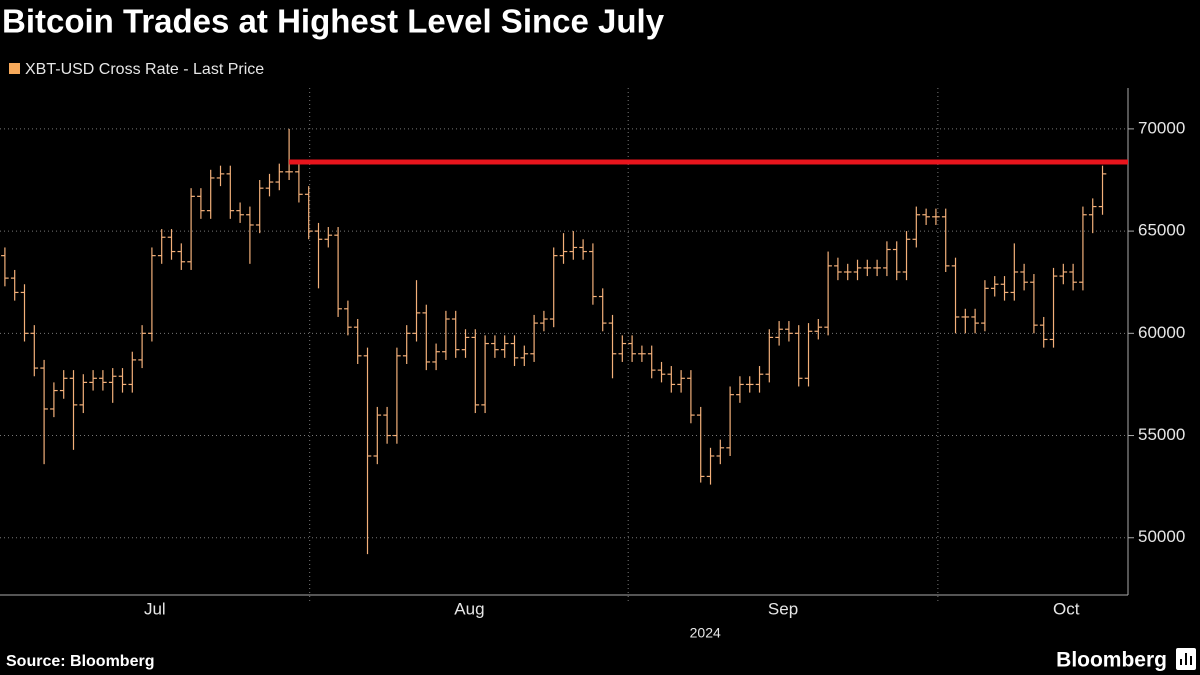 This screenshot has width=1200, height=675. I want to click on y-tick-label: 50000, so click(1161, 536).